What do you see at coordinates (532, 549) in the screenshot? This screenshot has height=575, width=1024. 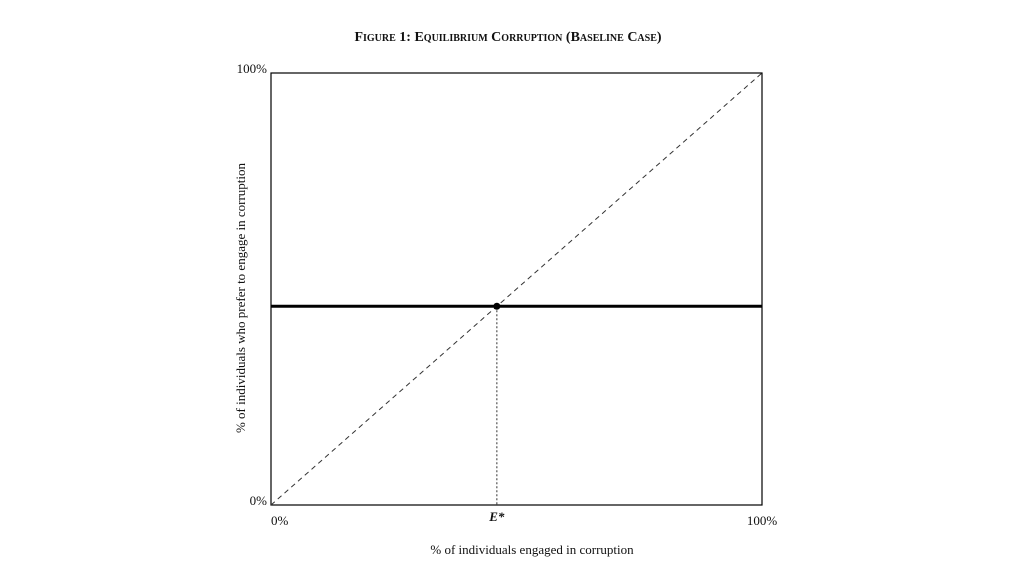 I see `x-axis-label: % of individuals engaged in corruption` at bounding box center [532, 549].